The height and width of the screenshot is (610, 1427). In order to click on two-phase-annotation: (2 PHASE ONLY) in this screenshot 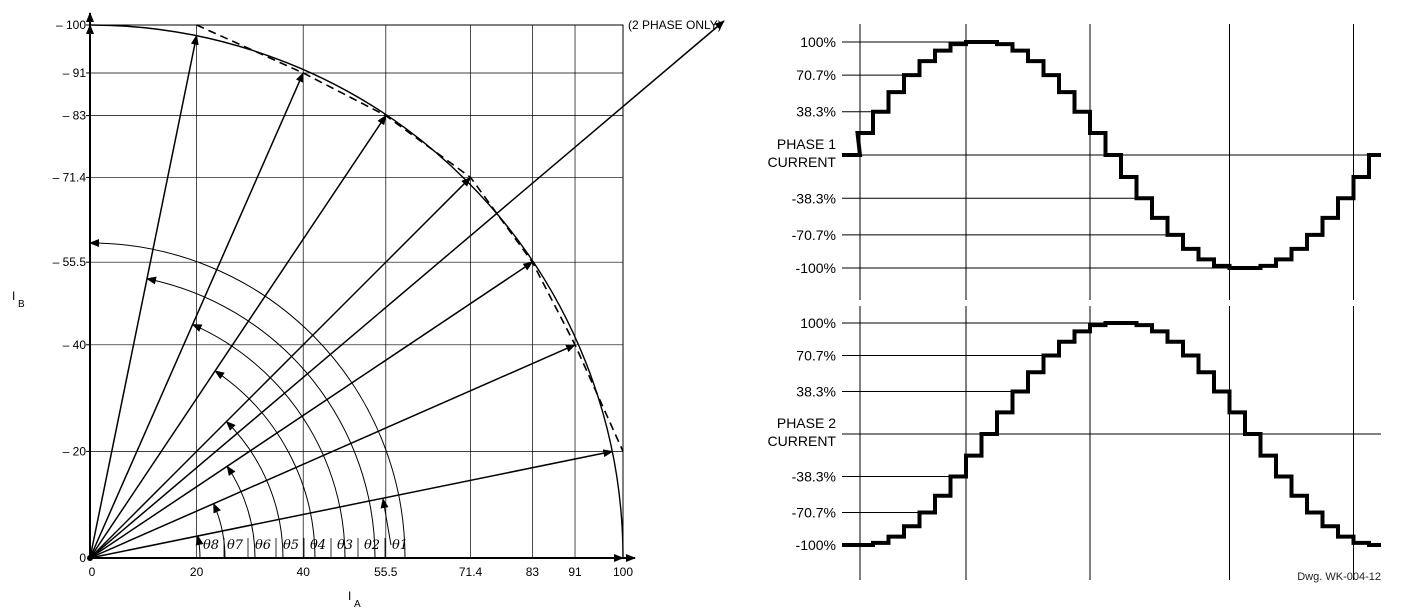, I will do `click(675, 25)`.